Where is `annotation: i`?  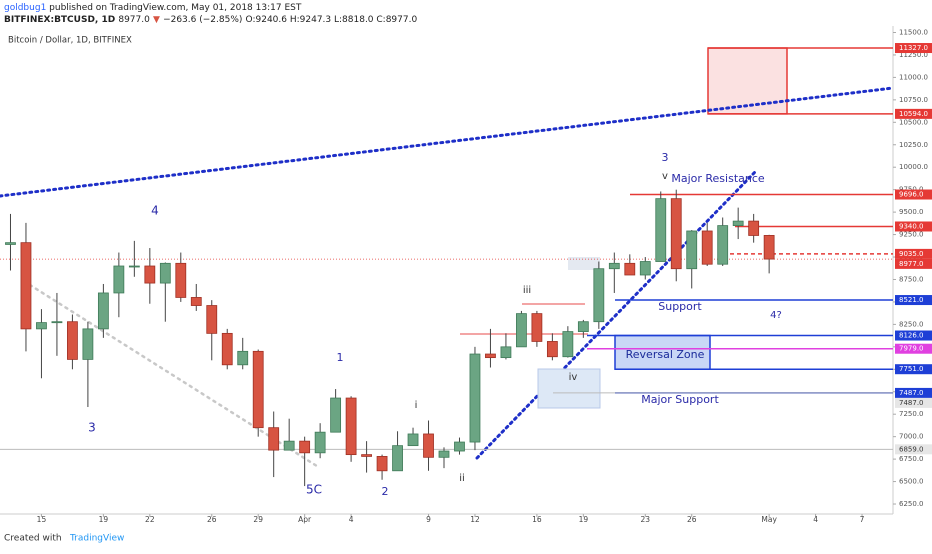
annotation: i is located at coordinates (416, 405).